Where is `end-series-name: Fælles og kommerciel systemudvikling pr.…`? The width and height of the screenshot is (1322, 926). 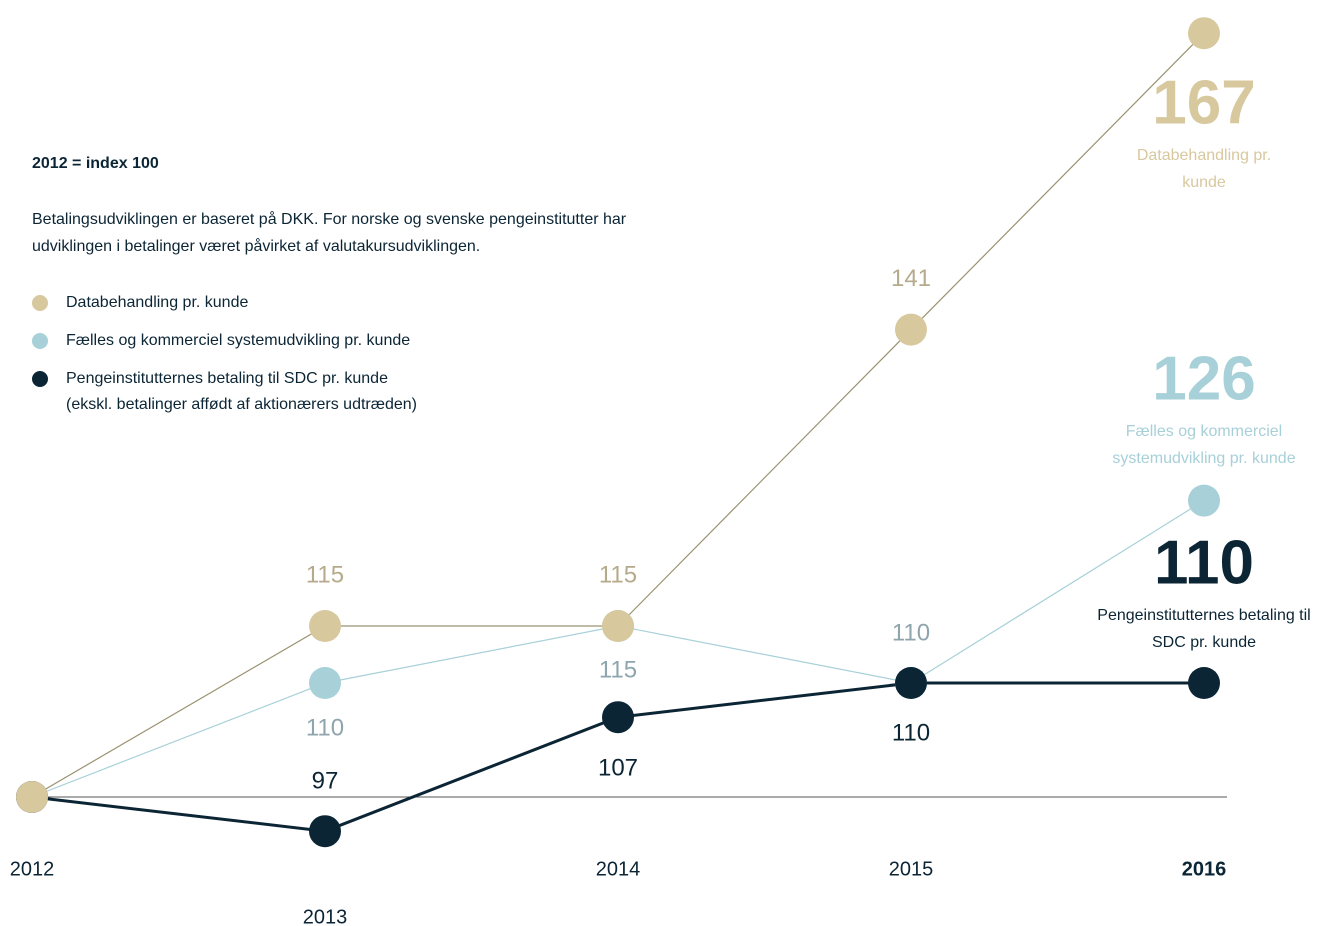 end-series-name: Fælles og kommerciel systemudvikling pr.… is located at coordinates (1204, 445).